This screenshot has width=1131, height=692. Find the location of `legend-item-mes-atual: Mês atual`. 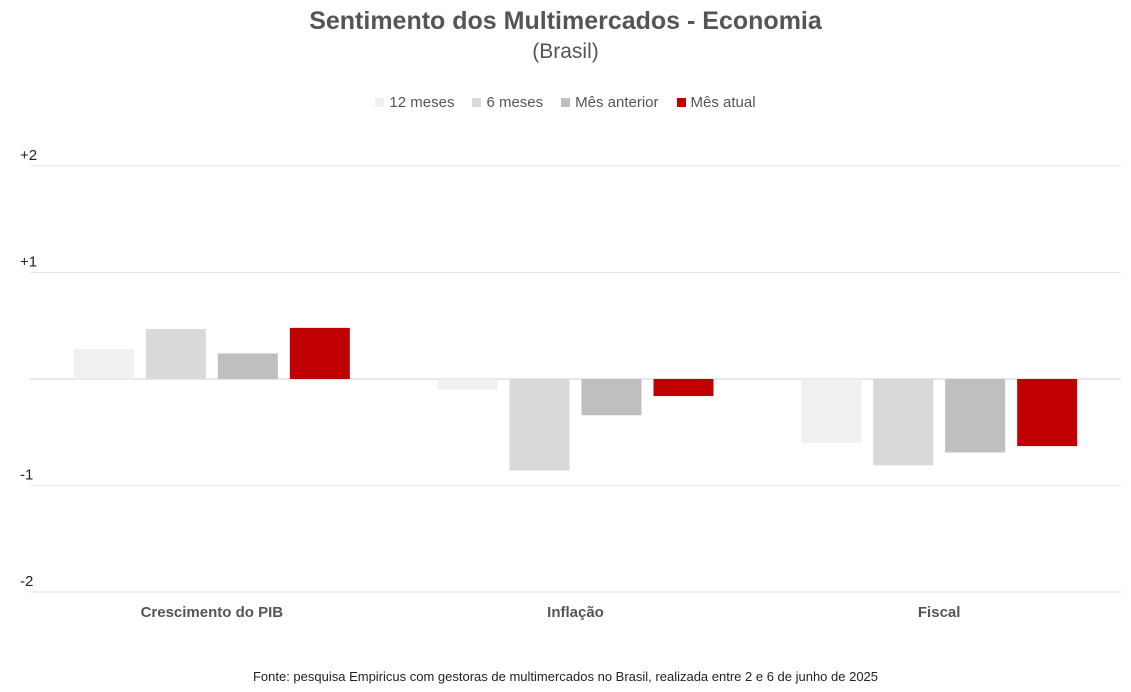

legend-item-mes-atual: Mês atual is located at coordinates (716, 102).